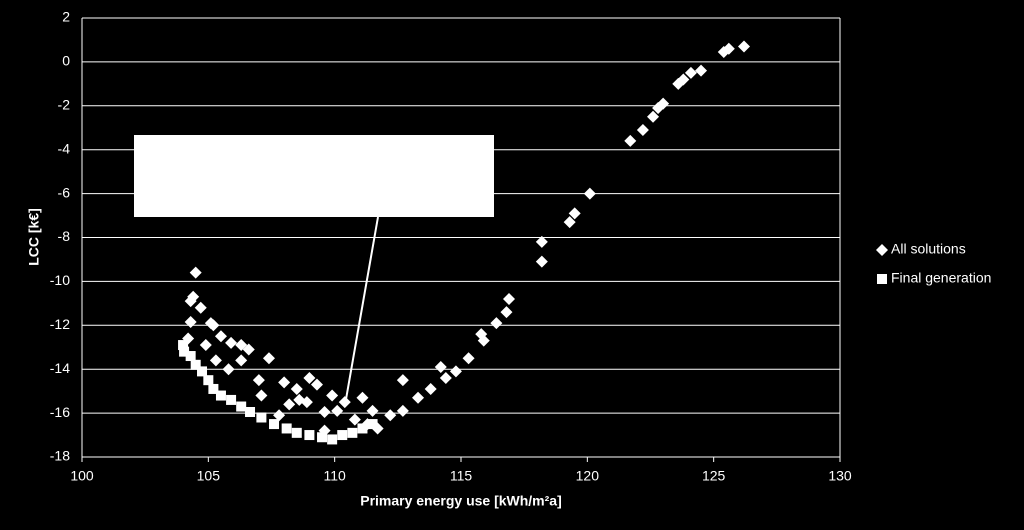 The width and height of the screenshot is (1024, 530). I want to click on y-axis-title: LCC [k€], so click(34, 237).